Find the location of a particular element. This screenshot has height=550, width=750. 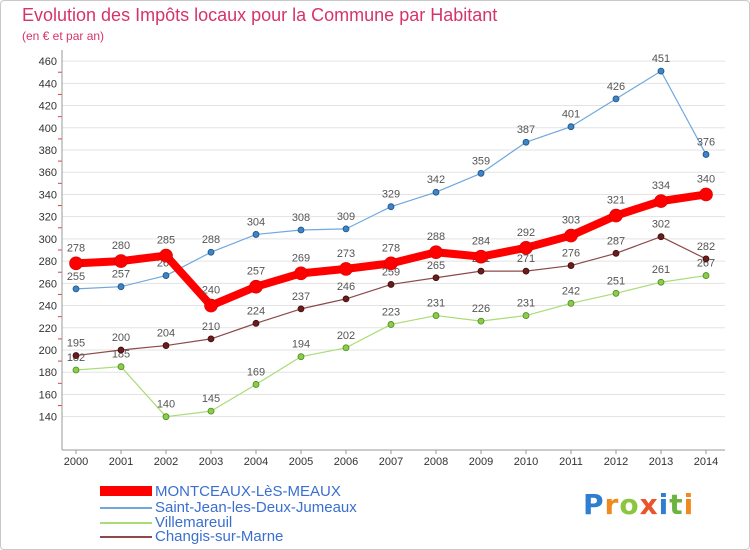

y-tick-label: 160 is located at coordinates (48, 395).